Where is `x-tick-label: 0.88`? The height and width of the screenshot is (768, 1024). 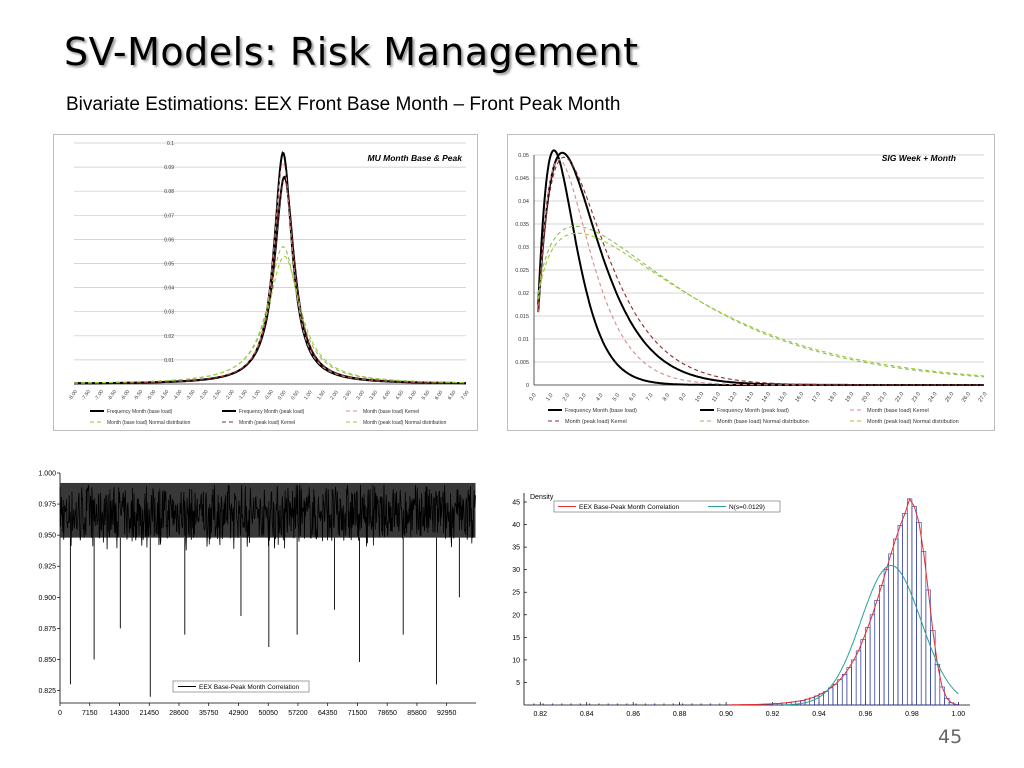 x-tick-label: 0.88 is located at coordinates (680, 714).